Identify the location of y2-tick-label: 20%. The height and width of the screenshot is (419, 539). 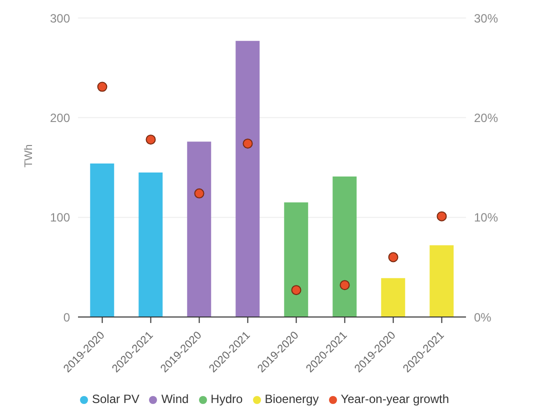
(486, 117).